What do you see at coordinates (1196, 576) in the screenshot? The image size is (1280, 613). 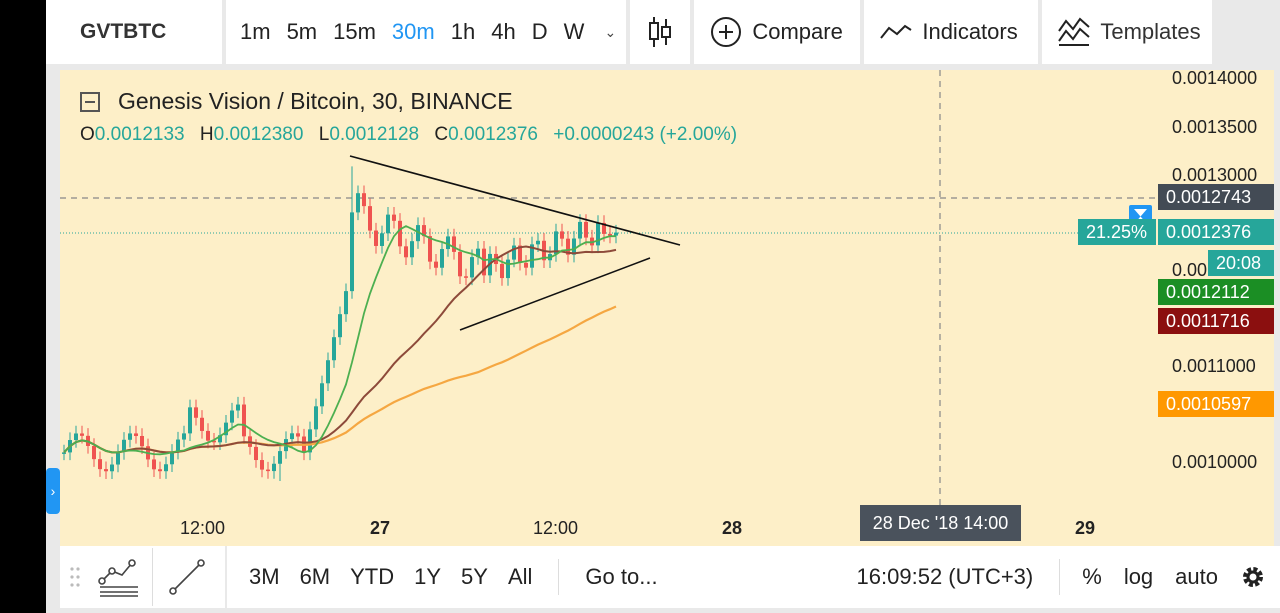 I see `auto-scale-button: auto` at bounding box center [1196, 576].